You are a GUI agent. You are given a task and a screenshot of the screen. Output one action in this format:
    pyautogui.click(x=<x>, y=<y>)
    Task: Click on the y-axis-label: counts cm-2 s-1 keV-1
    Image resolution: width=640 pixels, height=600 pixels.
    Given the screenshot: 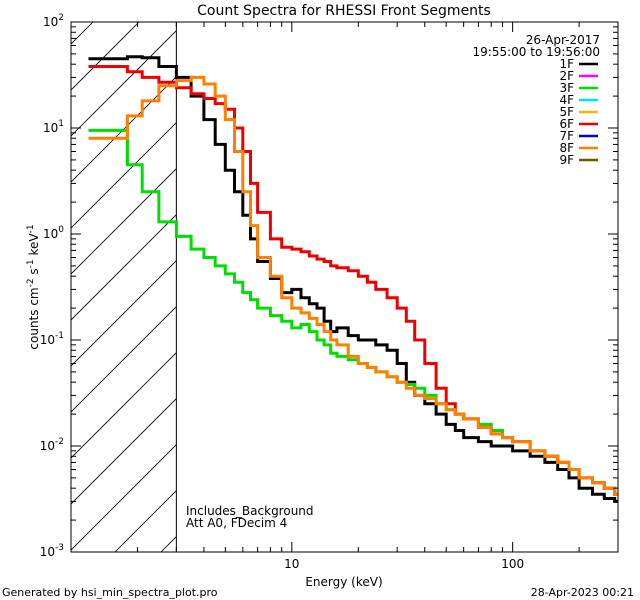 What is the action you would take?
    pyautogui.click(x=33, y=286)
    